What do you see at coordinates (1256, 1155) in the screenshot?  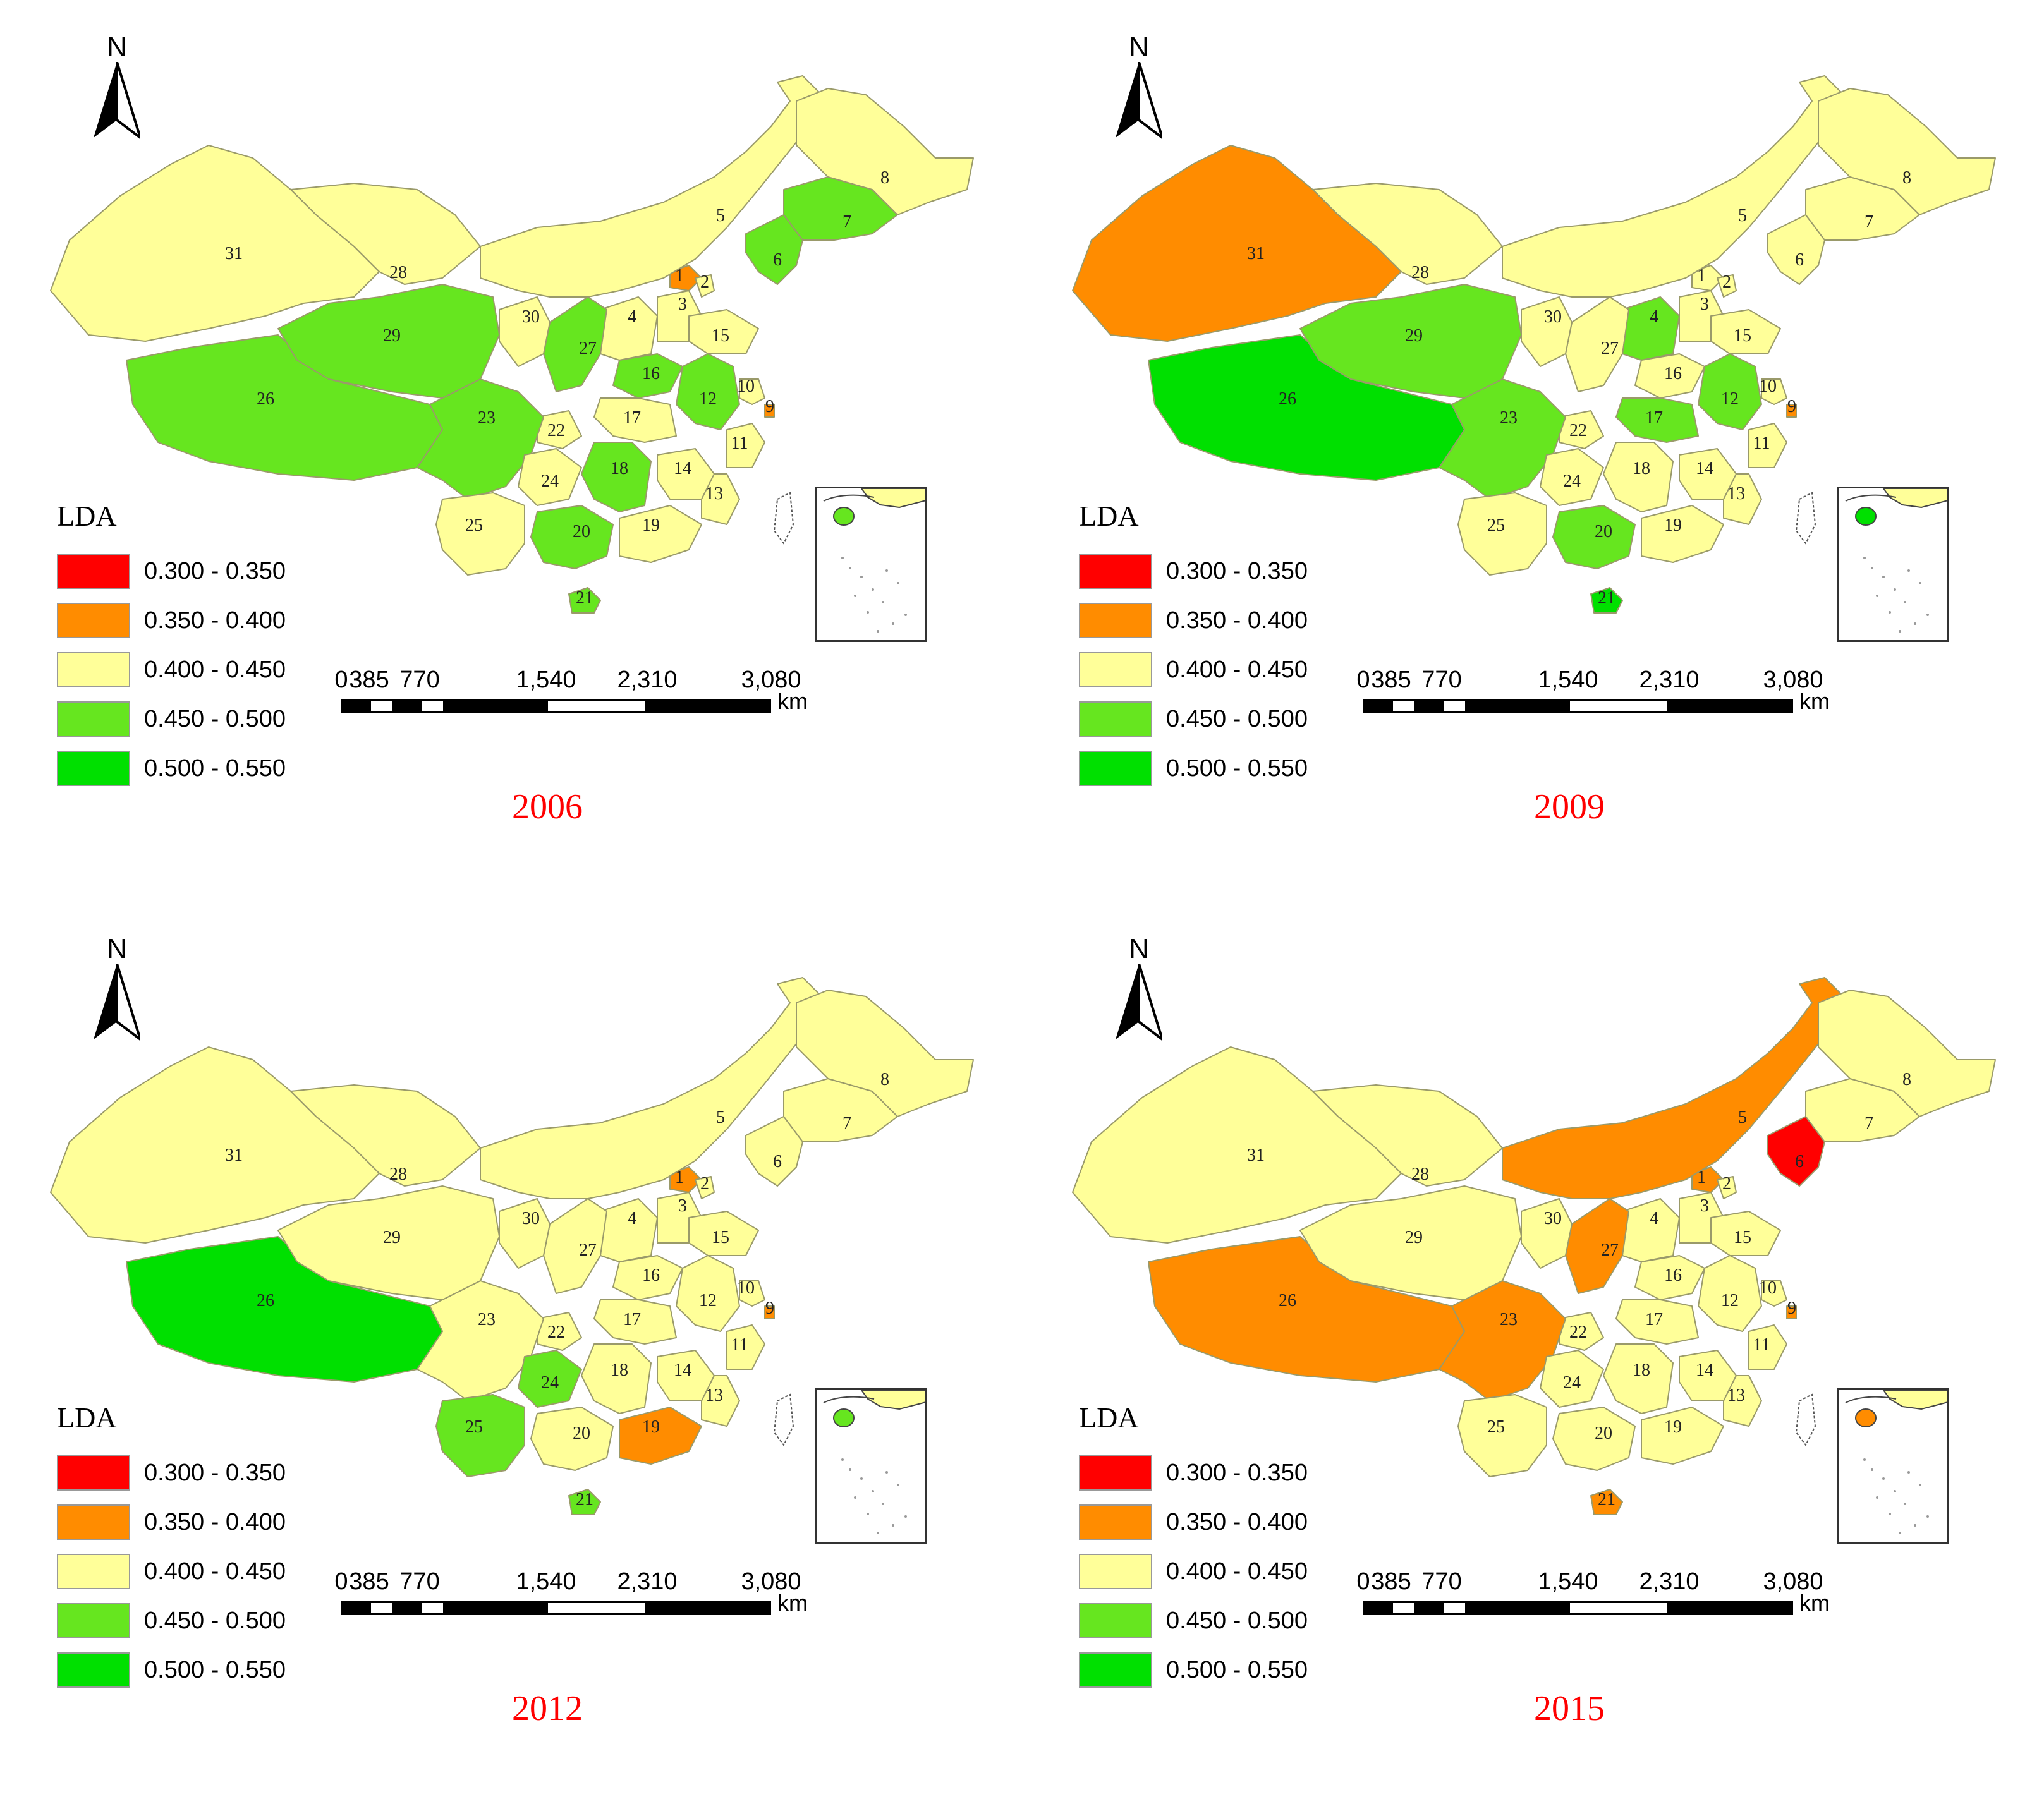 I see `province-label-31: 31` at bounding box center [1256, 1155].